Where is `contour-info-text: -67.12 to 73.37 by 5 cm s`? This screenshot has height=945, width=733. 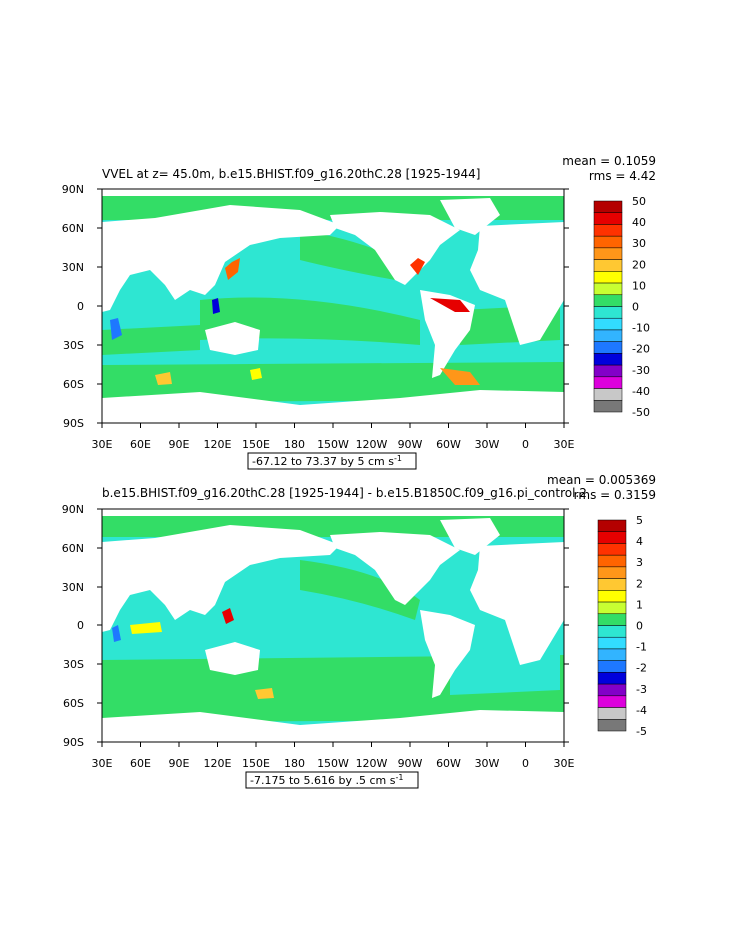
contour-info-text: -67.12 to 73.37 by 5 cm s is located at coordinates (323, 461).